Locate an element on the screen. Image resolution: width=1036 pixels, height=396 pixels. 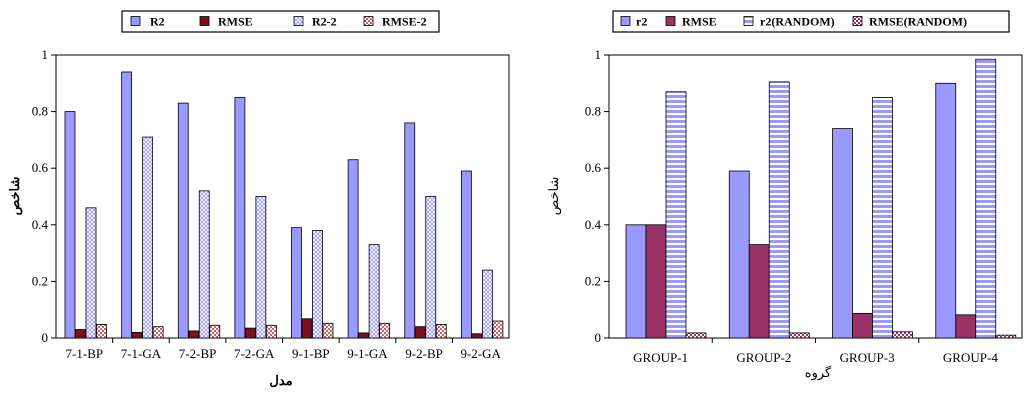
bar-r2-9-2-ga is located at coordinates (466, 254).